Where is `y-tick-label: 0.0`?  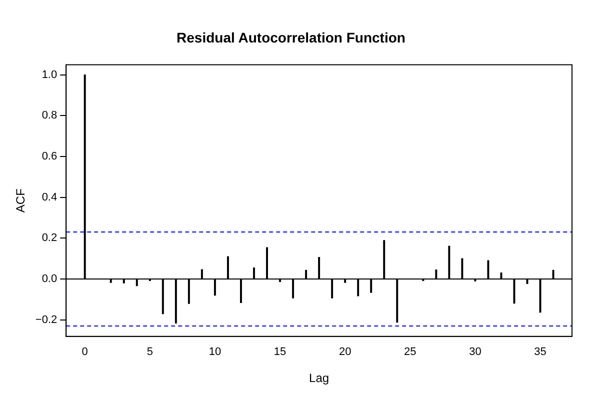 y-tick-label: 0.0 is located at coordinates (50, 279).